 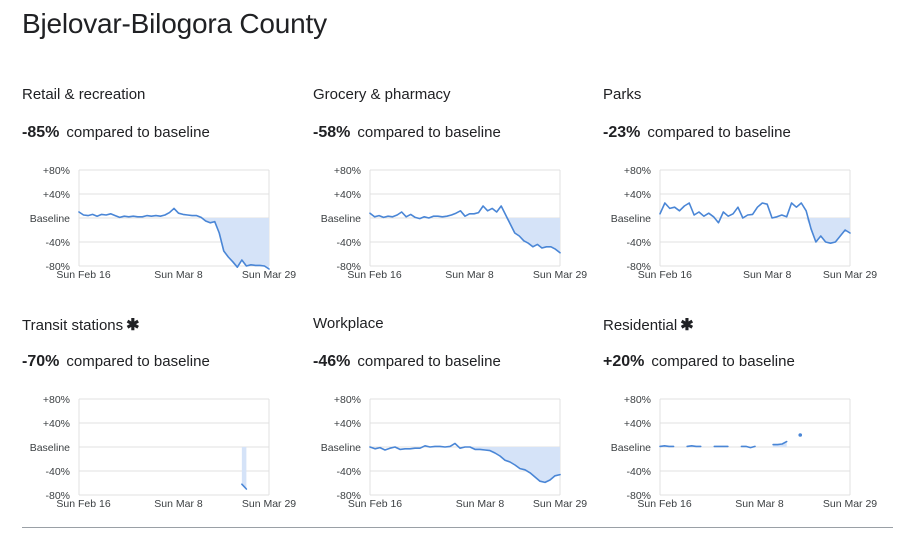 What do you see at coordinates (332, 132) in the screenshot?
I see `percent-change: -58%` at bounding box center [332, 132].